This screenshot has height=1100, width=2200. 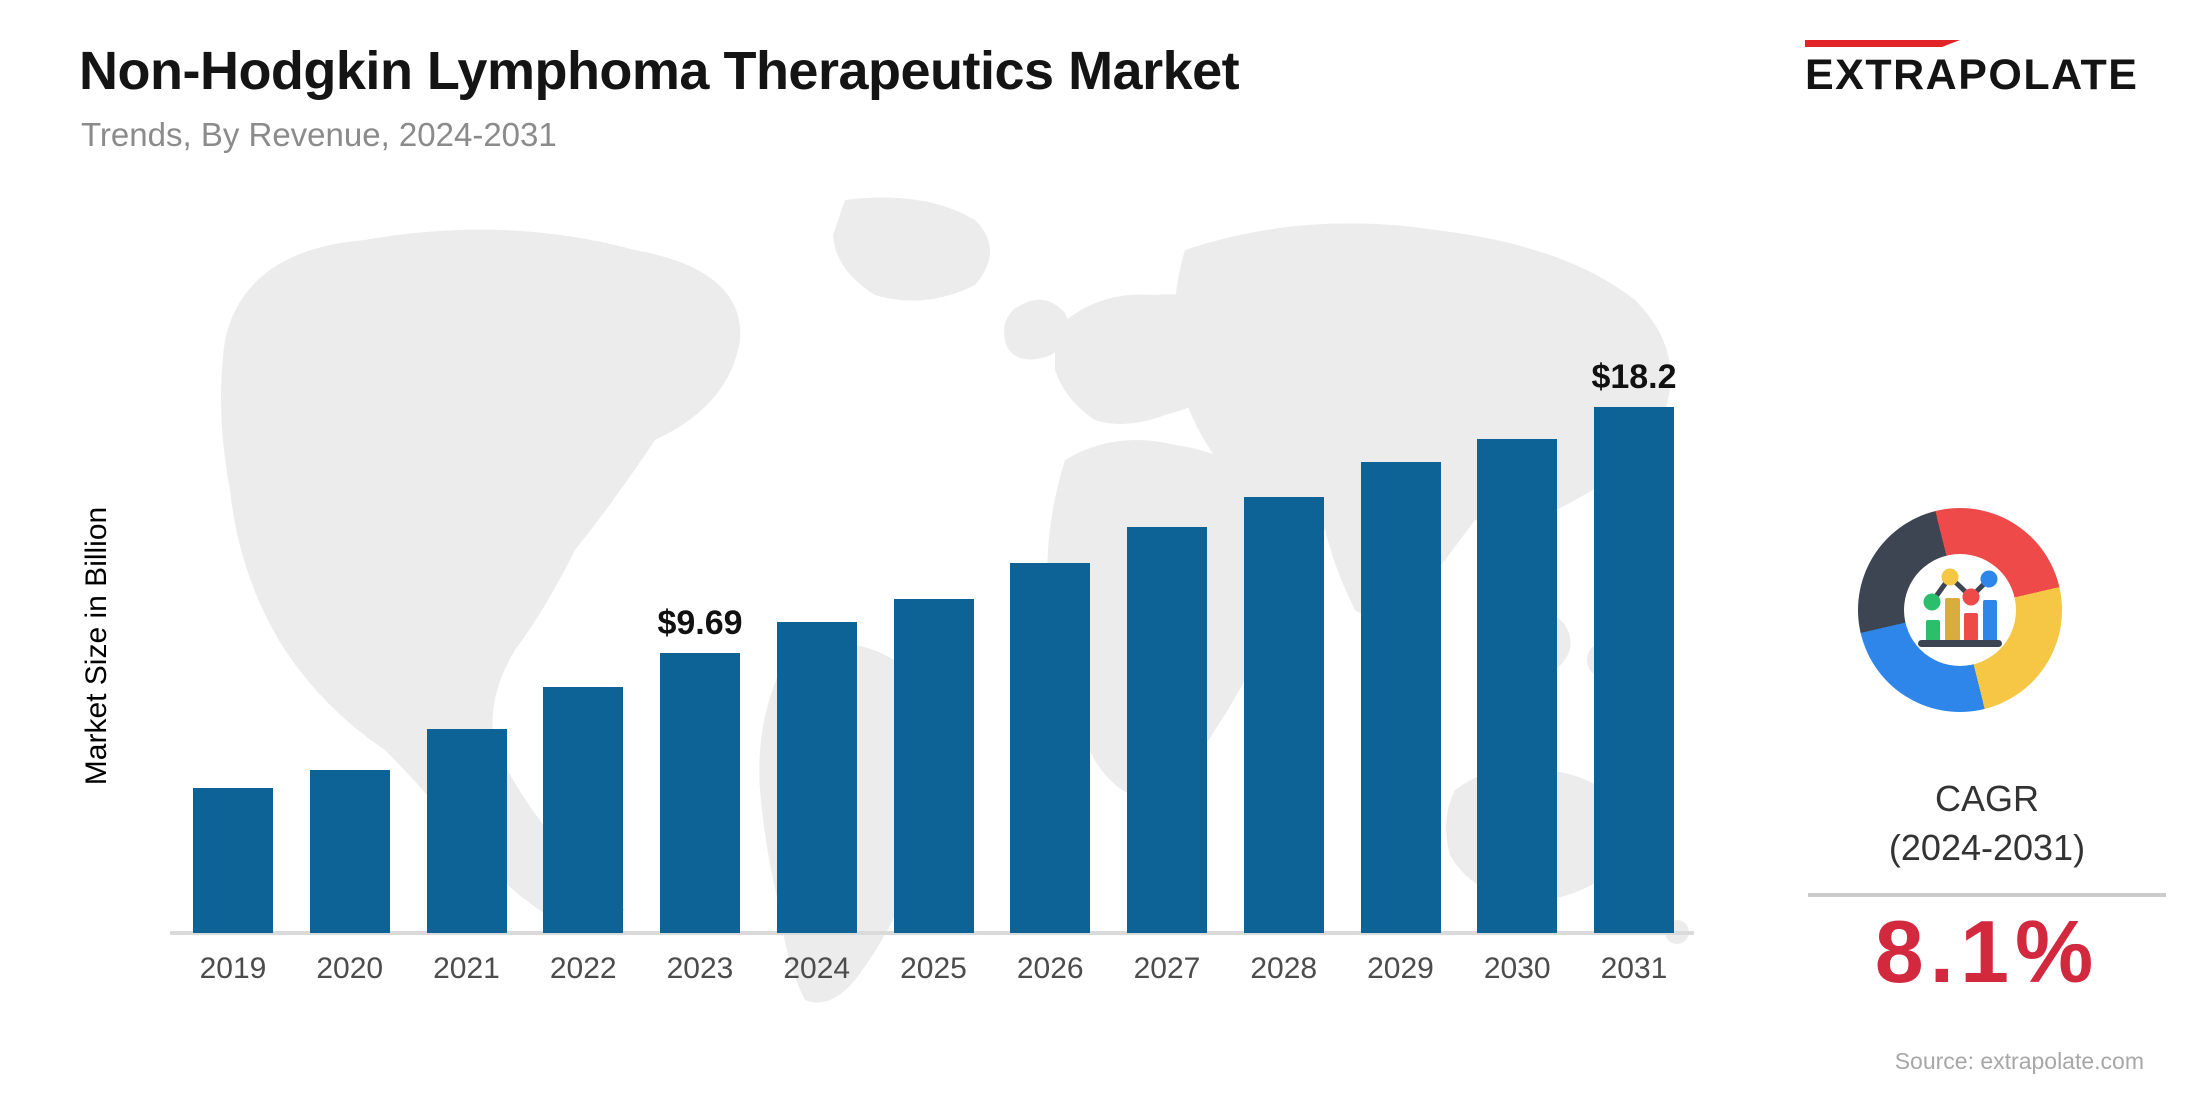 I want to click on bar-2031, so click(x=1634, y=670).